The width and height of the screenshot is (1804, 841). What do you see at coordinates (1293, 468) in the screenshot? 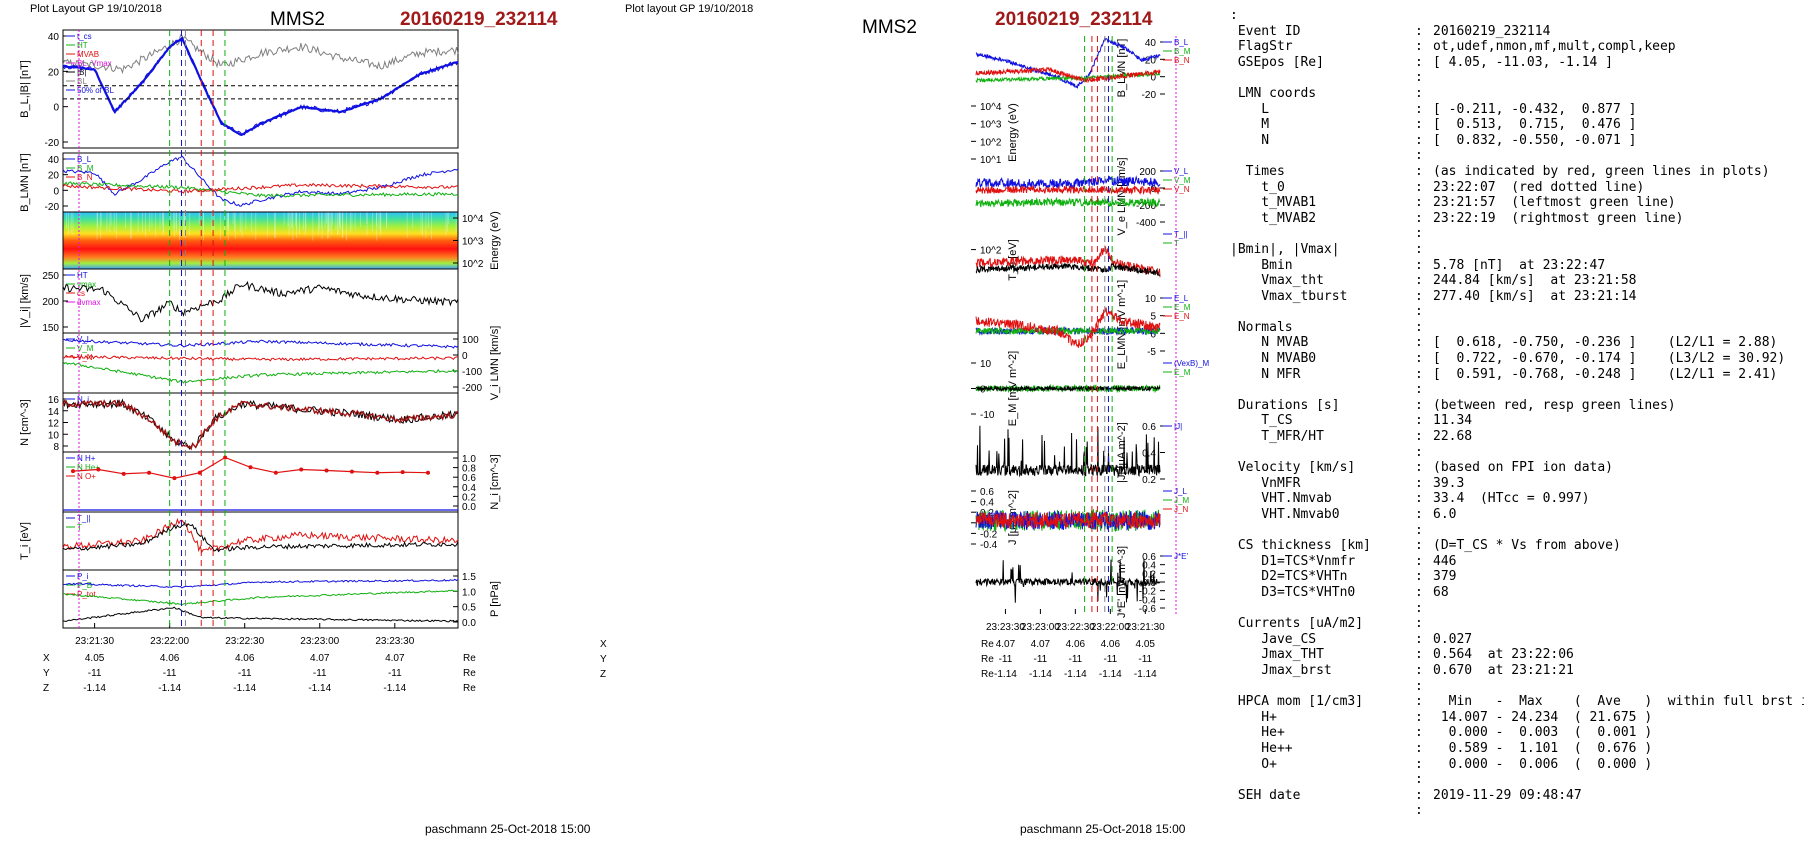
I see `summary-label: Velocity [km/s]` at bounding box center [1293, 468].